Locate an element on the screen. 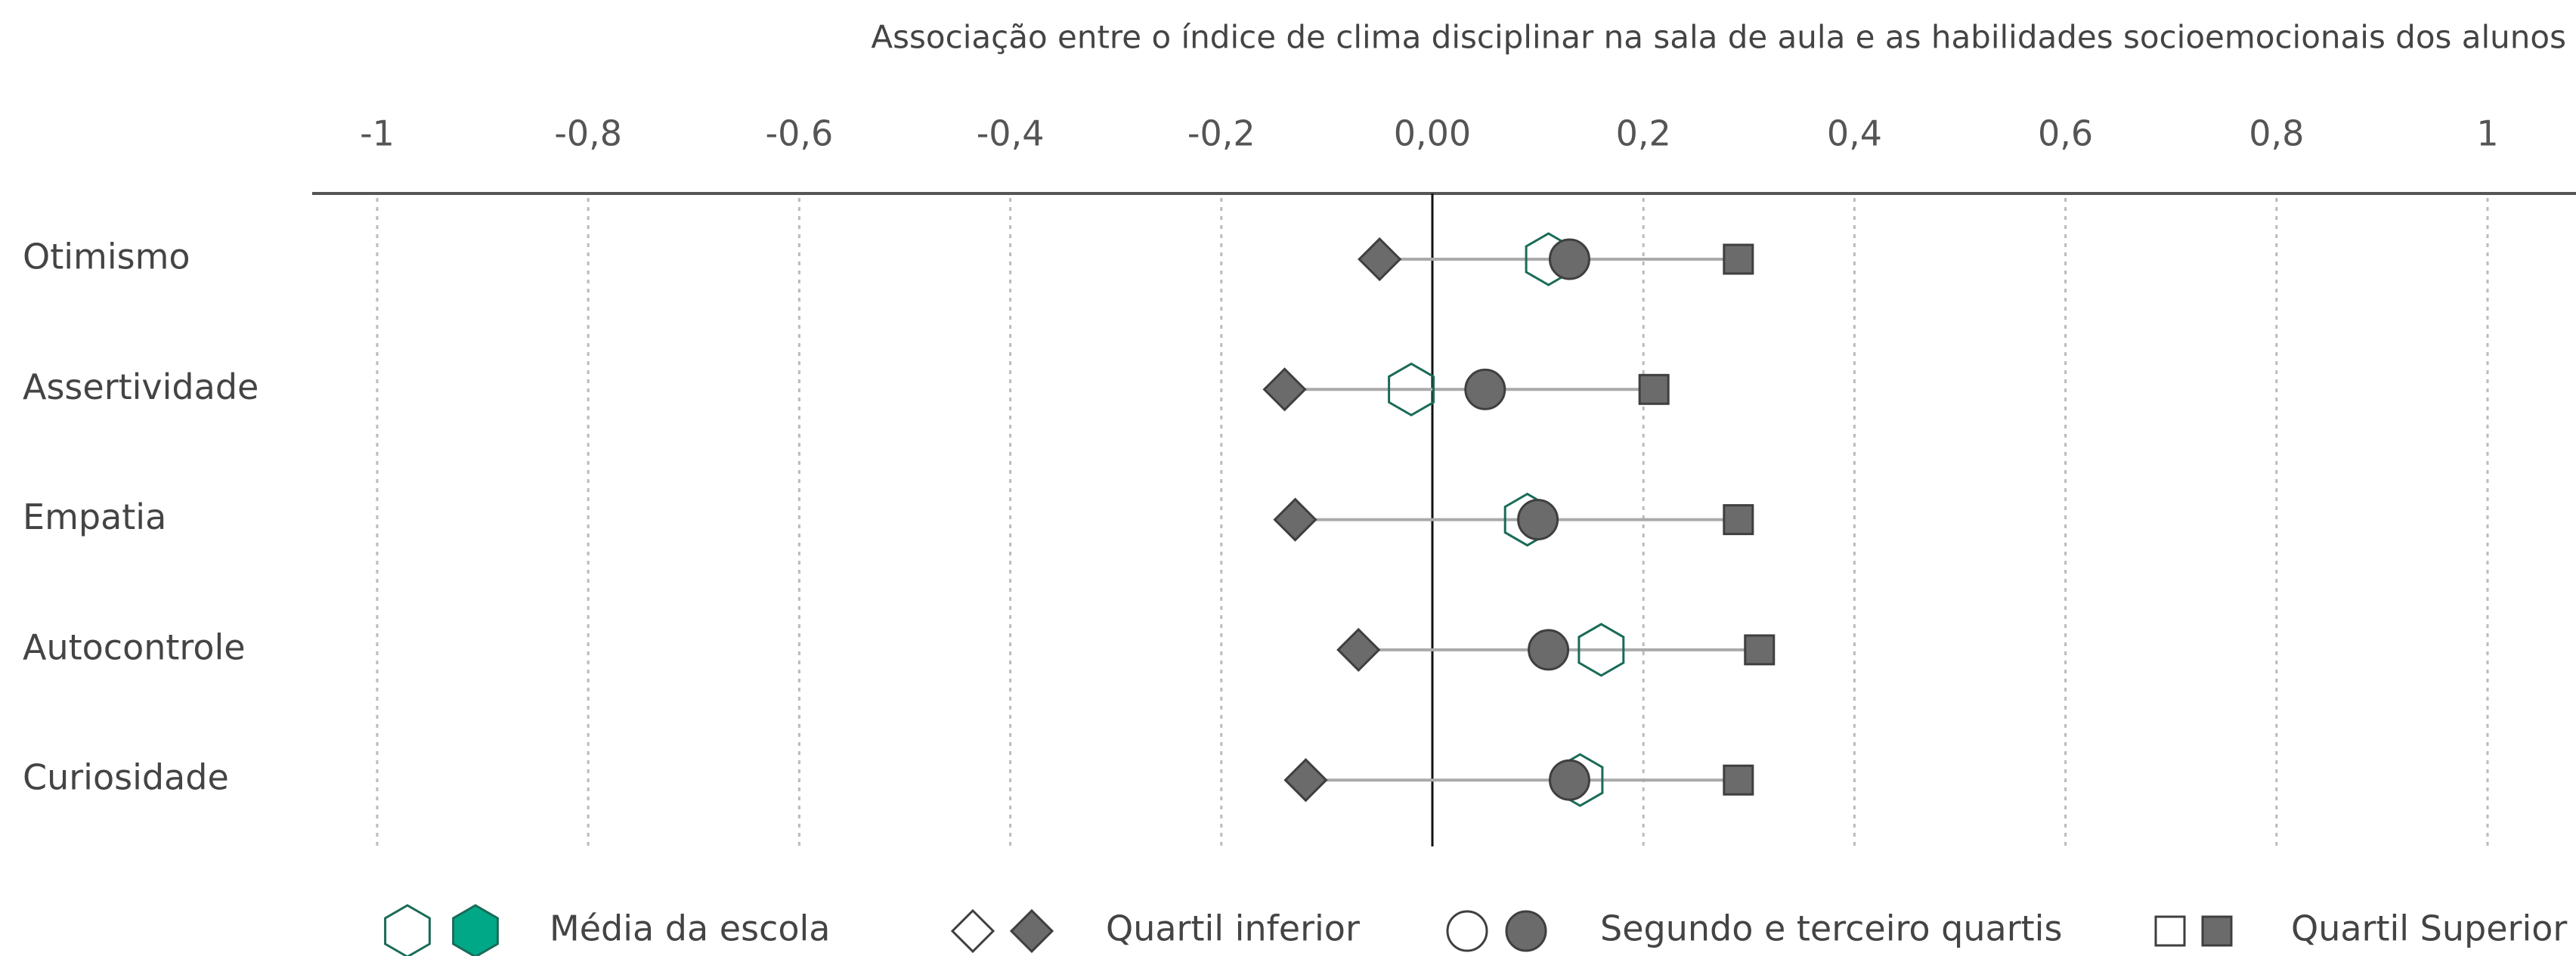 This screenshot has height=956, width=2576. category-label: Otimismo is located at coordinates (106, 257).